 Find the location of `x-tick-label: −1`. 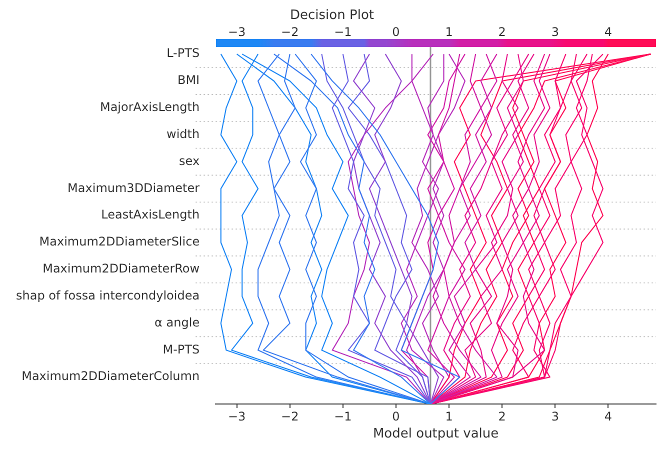

x-tick-label: −1 is located at coordinates (343, 416).